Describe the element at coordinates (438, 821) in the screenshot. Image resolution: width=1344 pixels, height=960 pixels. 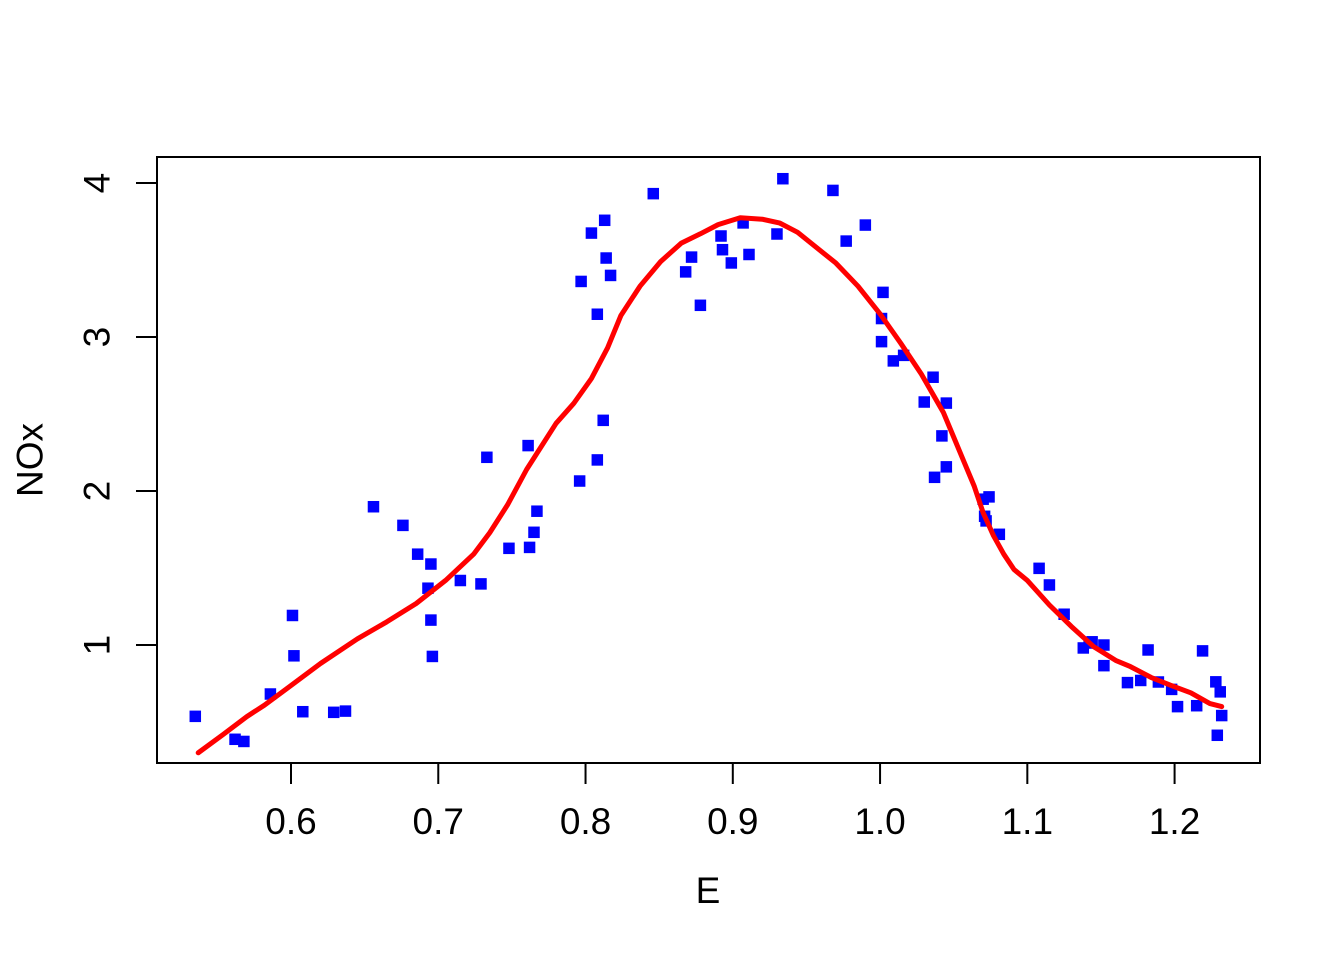
I see `x-axis-tick-label: 0.7` at that location.